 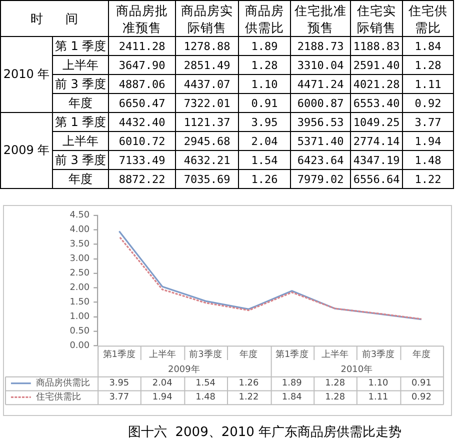 What do you see at coordinates (376, 18) in the screenshot?
I see `category-label: 住宅实际销售` at bounding box center [376, 18].